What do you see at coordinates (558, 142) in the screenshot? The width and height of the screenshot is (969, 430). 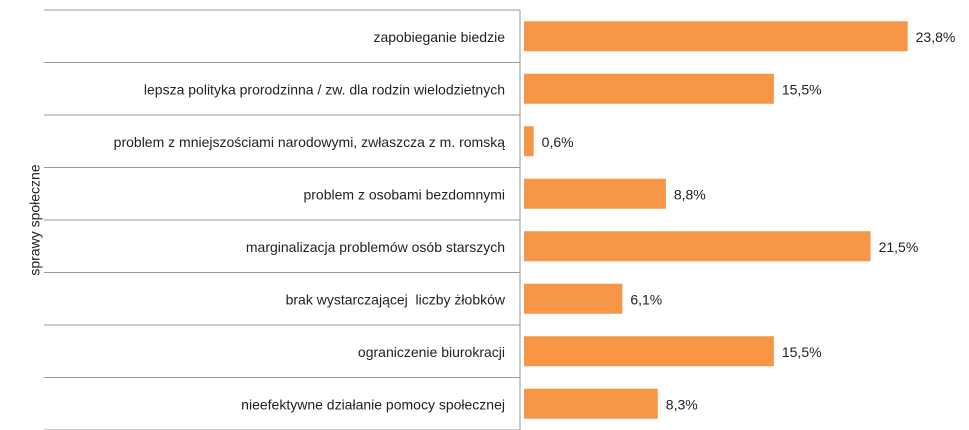 I see `value-label: 0,6%` at bounding box center [558, 142].